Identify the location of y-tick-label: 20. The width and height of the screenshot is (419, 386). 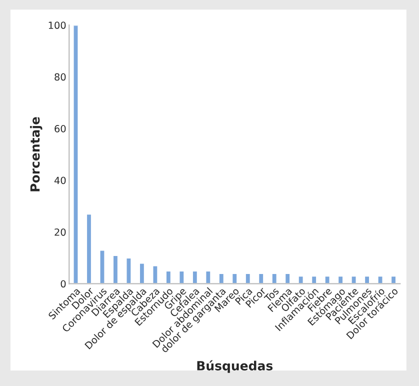
(60, 232).